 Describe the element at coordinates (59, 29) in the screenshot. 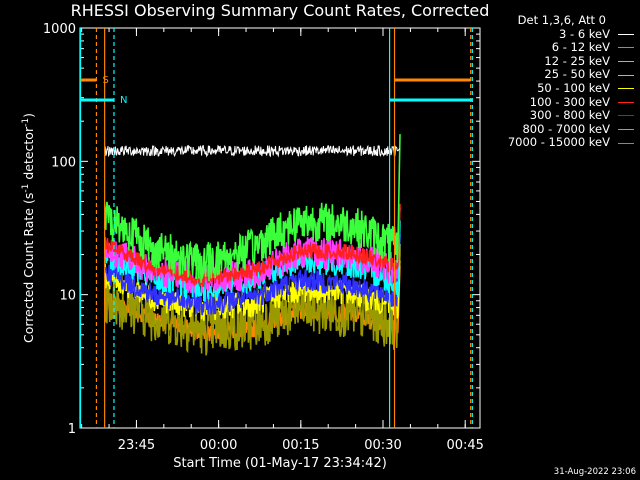

I see `y-tick-label: 1000` at that location.